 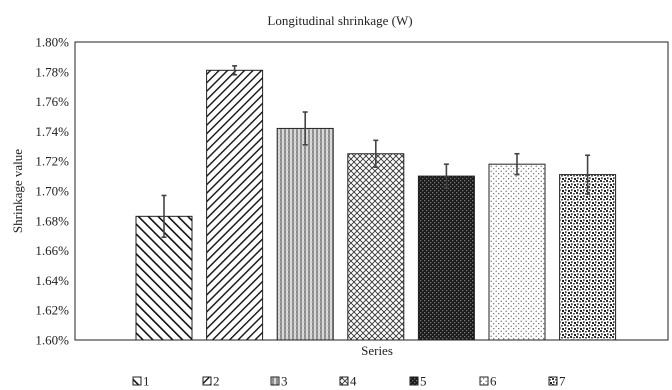 What do you see at coordinates (339, 20) in the screenshot?
I see `chart-title: Longitudinal shrinkage (W)` at bounding box center [339, 20].